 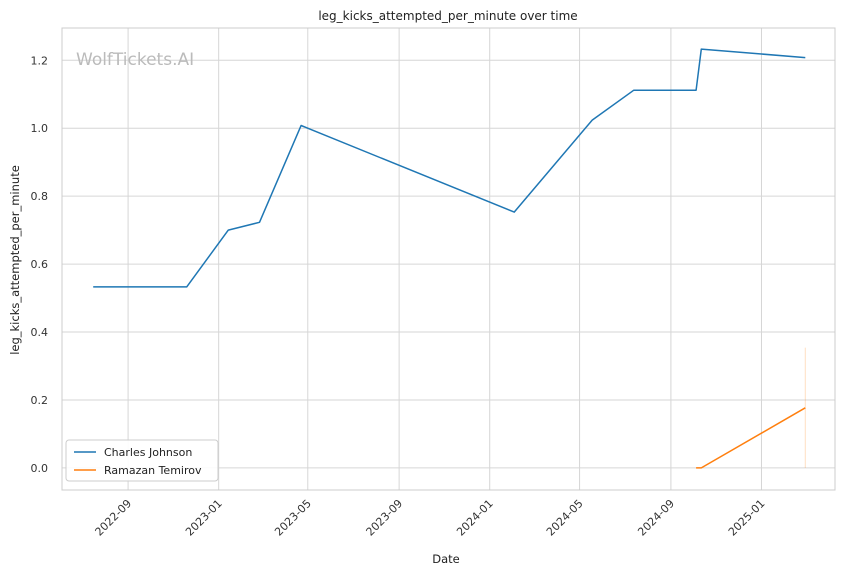 I want to click on watermark: WolfTickets.AI, so click(x=135, y=60).